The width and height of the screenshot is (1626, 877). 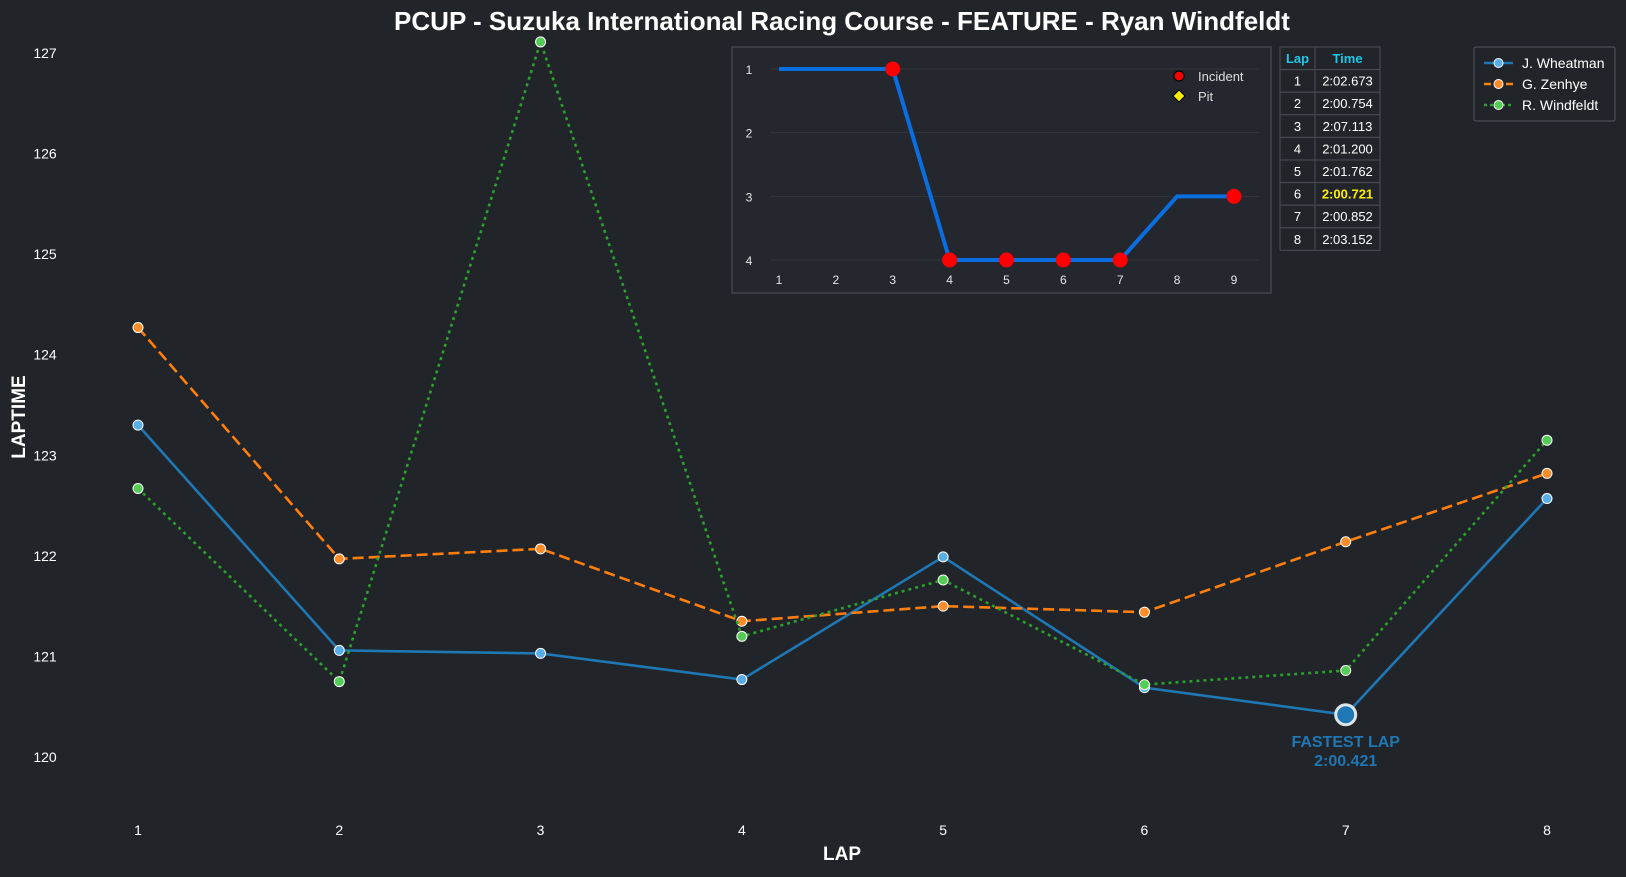 What do you see at coordinates (1563, 63) in the screenshot?
I see `legend-label: J. Wheatman` at bounding box center [1563, 63].